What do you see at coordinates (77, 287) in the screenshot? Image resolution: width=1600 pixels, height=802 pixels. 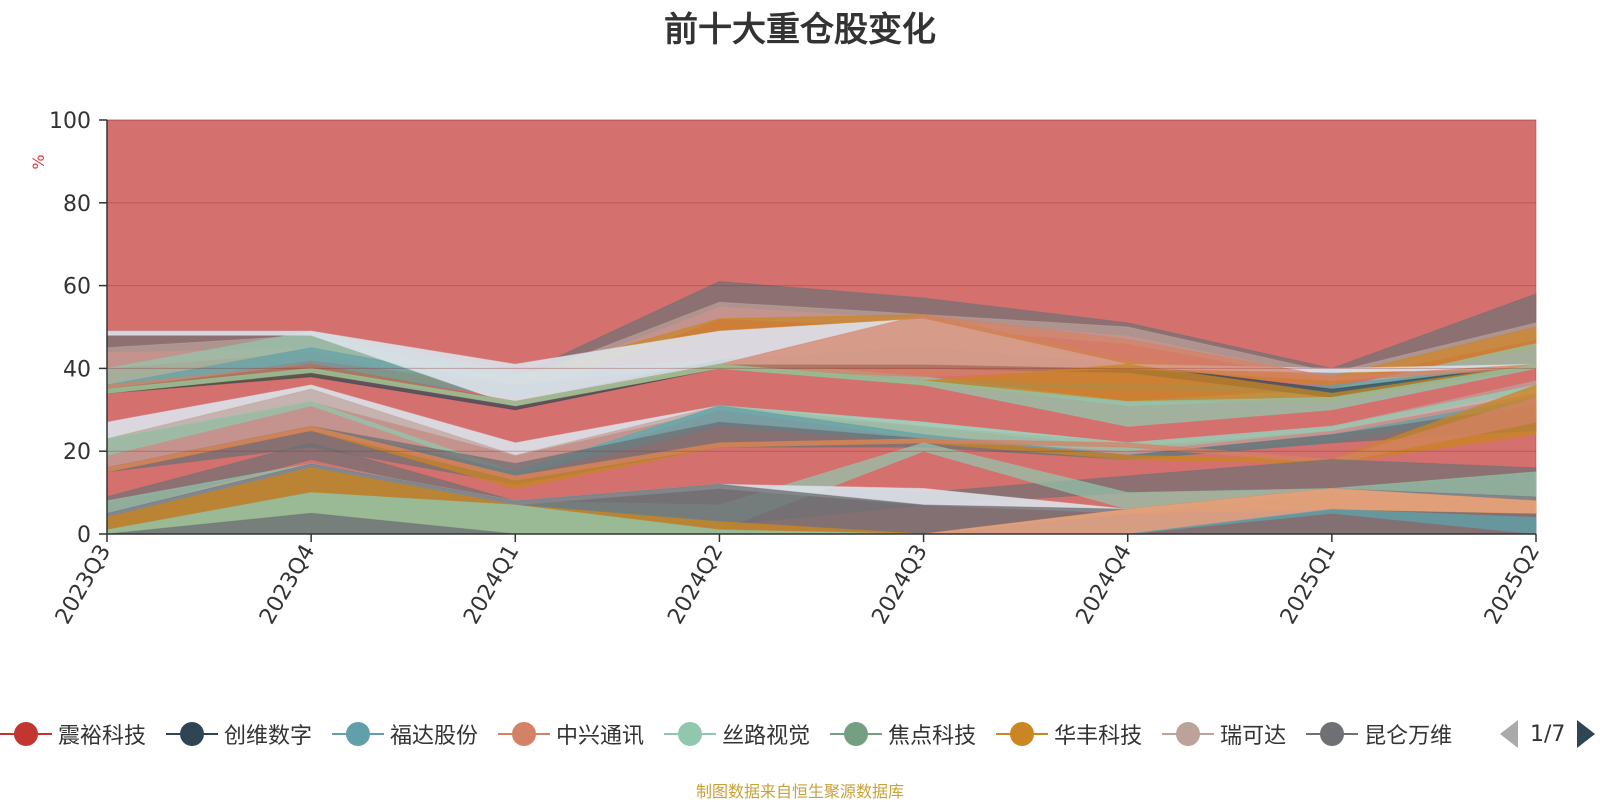 I see `y-tick-label: 60` at bounding box center [77, 287].